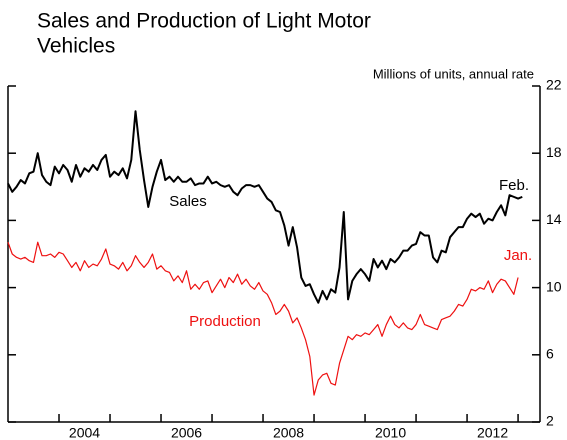 The height and width of the screenshot is (440, 567). I want to click on x-tick-label: 2008, so click(288, 432).